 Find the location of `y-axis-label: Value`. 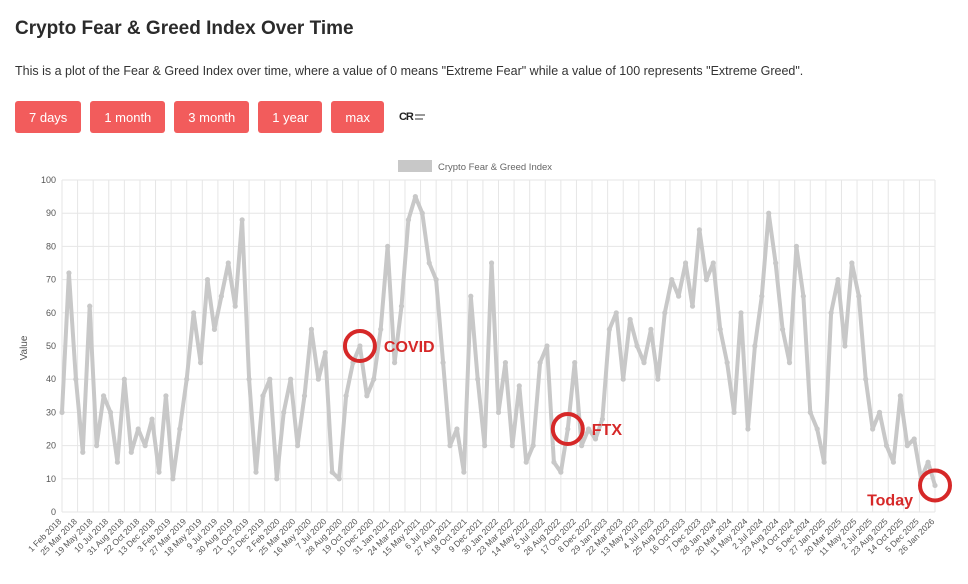

y-axis-label: Value is located at coordinates (24, 347).